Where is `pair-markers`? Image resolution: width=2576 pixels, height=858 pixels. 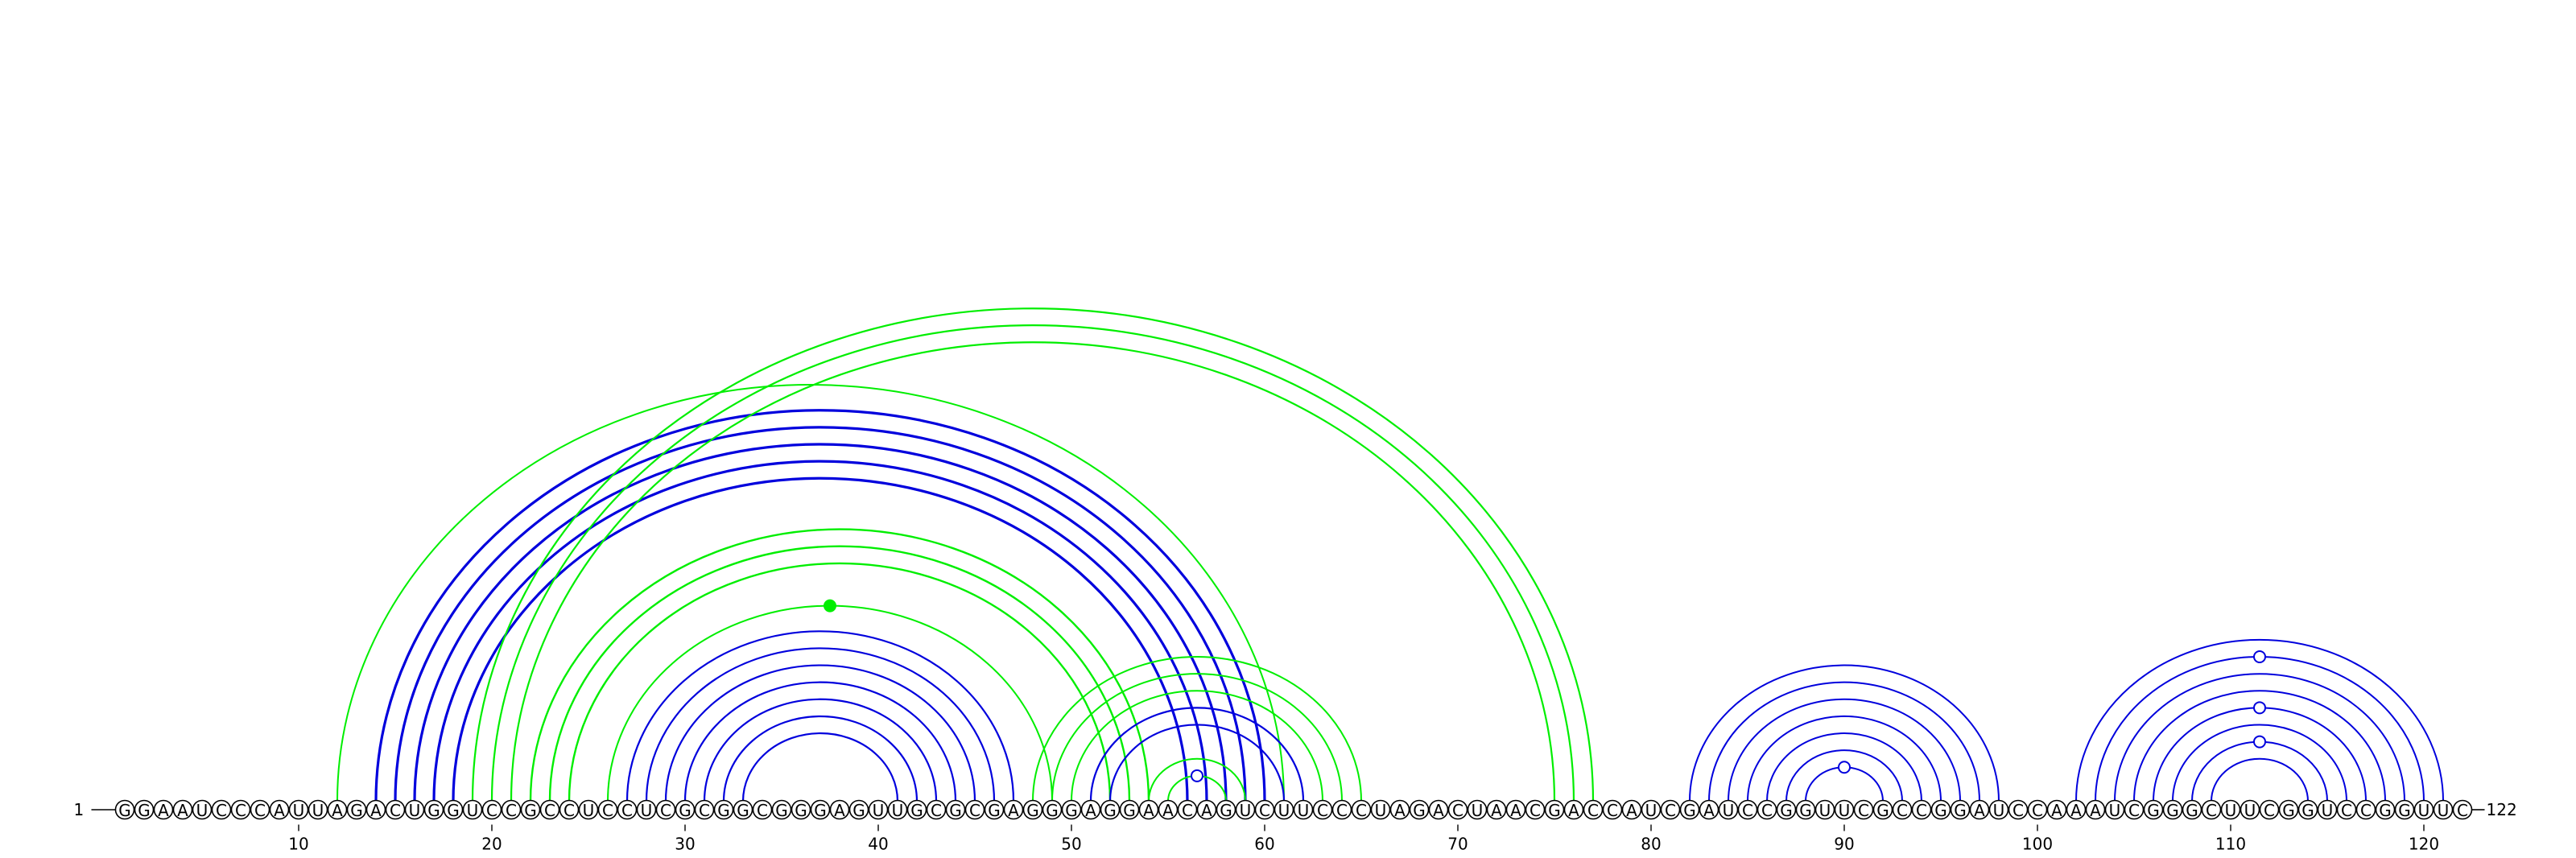 pair-markers is located at coordinates (1545, 690).